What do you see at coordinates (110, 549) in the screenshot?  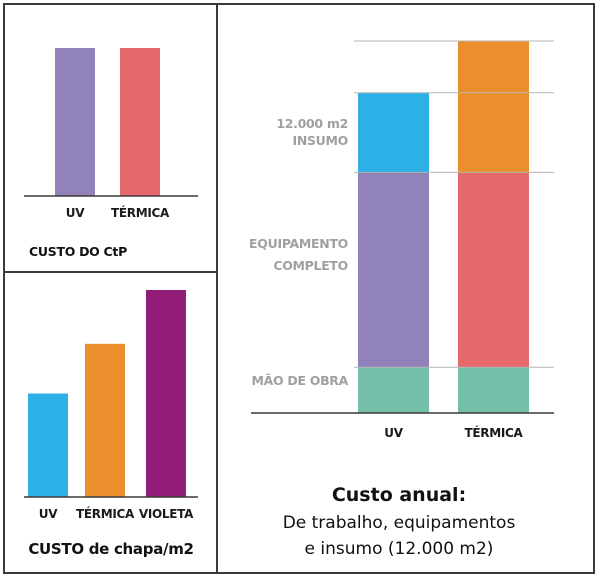 I see `chart-title: CUSTO de chapa/m2` at bounding box center [110, 549].